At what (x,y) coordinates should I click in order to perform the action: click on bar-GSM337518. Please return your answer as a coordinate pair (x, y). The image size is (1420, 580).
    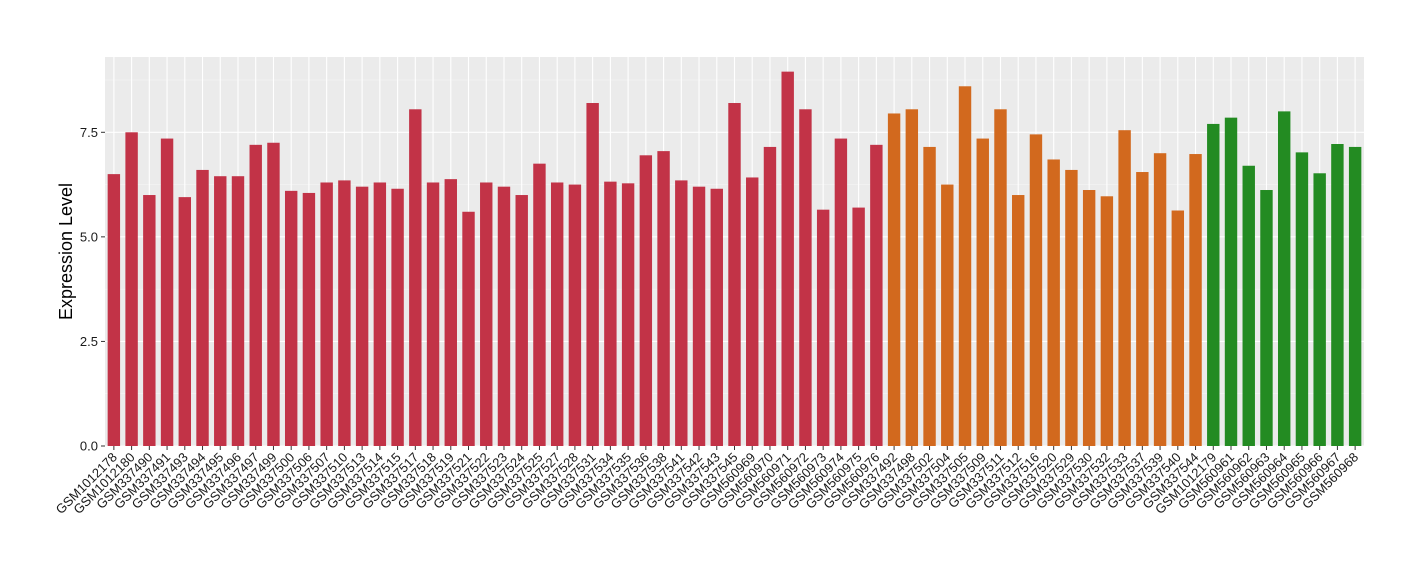
    Looking at the image, I should click on (433, 314).